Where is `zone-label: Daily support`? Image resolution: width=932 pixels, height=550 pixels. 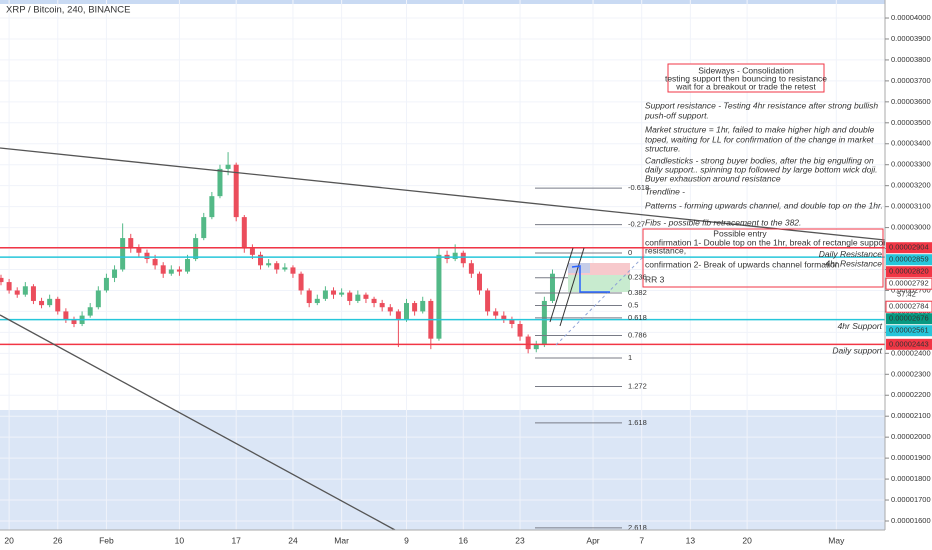 zone-label: Daily support is located at coordinates (857, 351).